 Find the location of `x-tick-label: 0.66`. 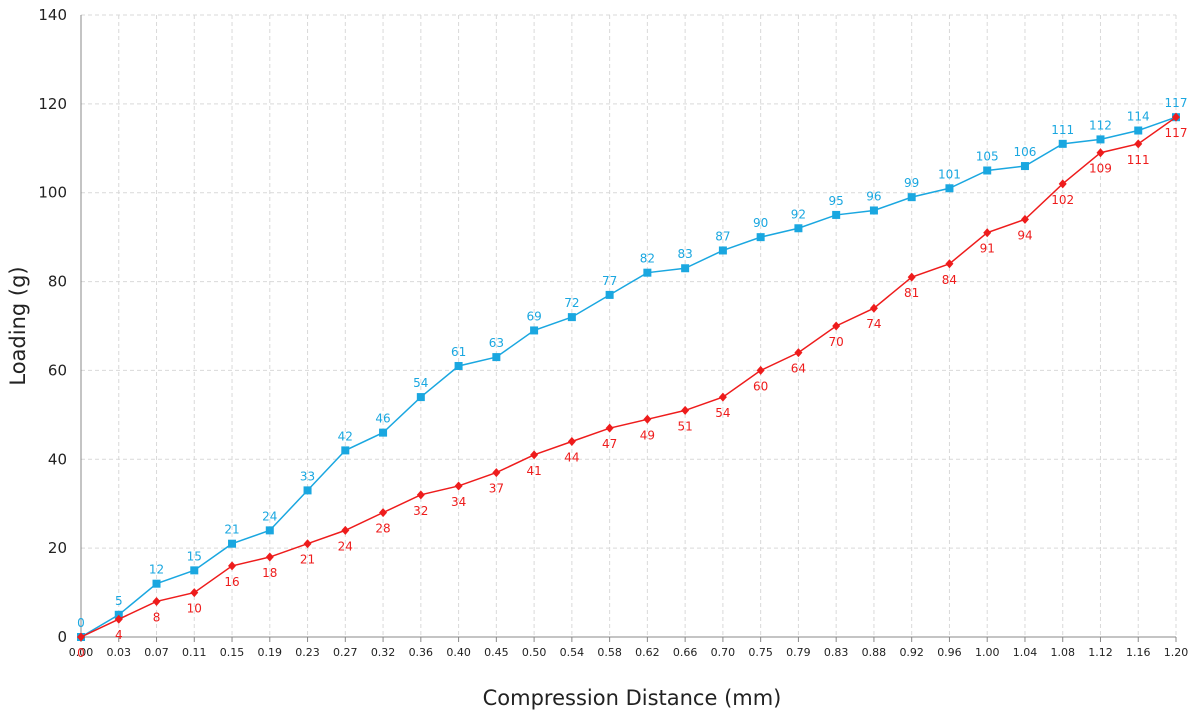

x-tick-label: 0.66 is located at coordinates (685, 652).